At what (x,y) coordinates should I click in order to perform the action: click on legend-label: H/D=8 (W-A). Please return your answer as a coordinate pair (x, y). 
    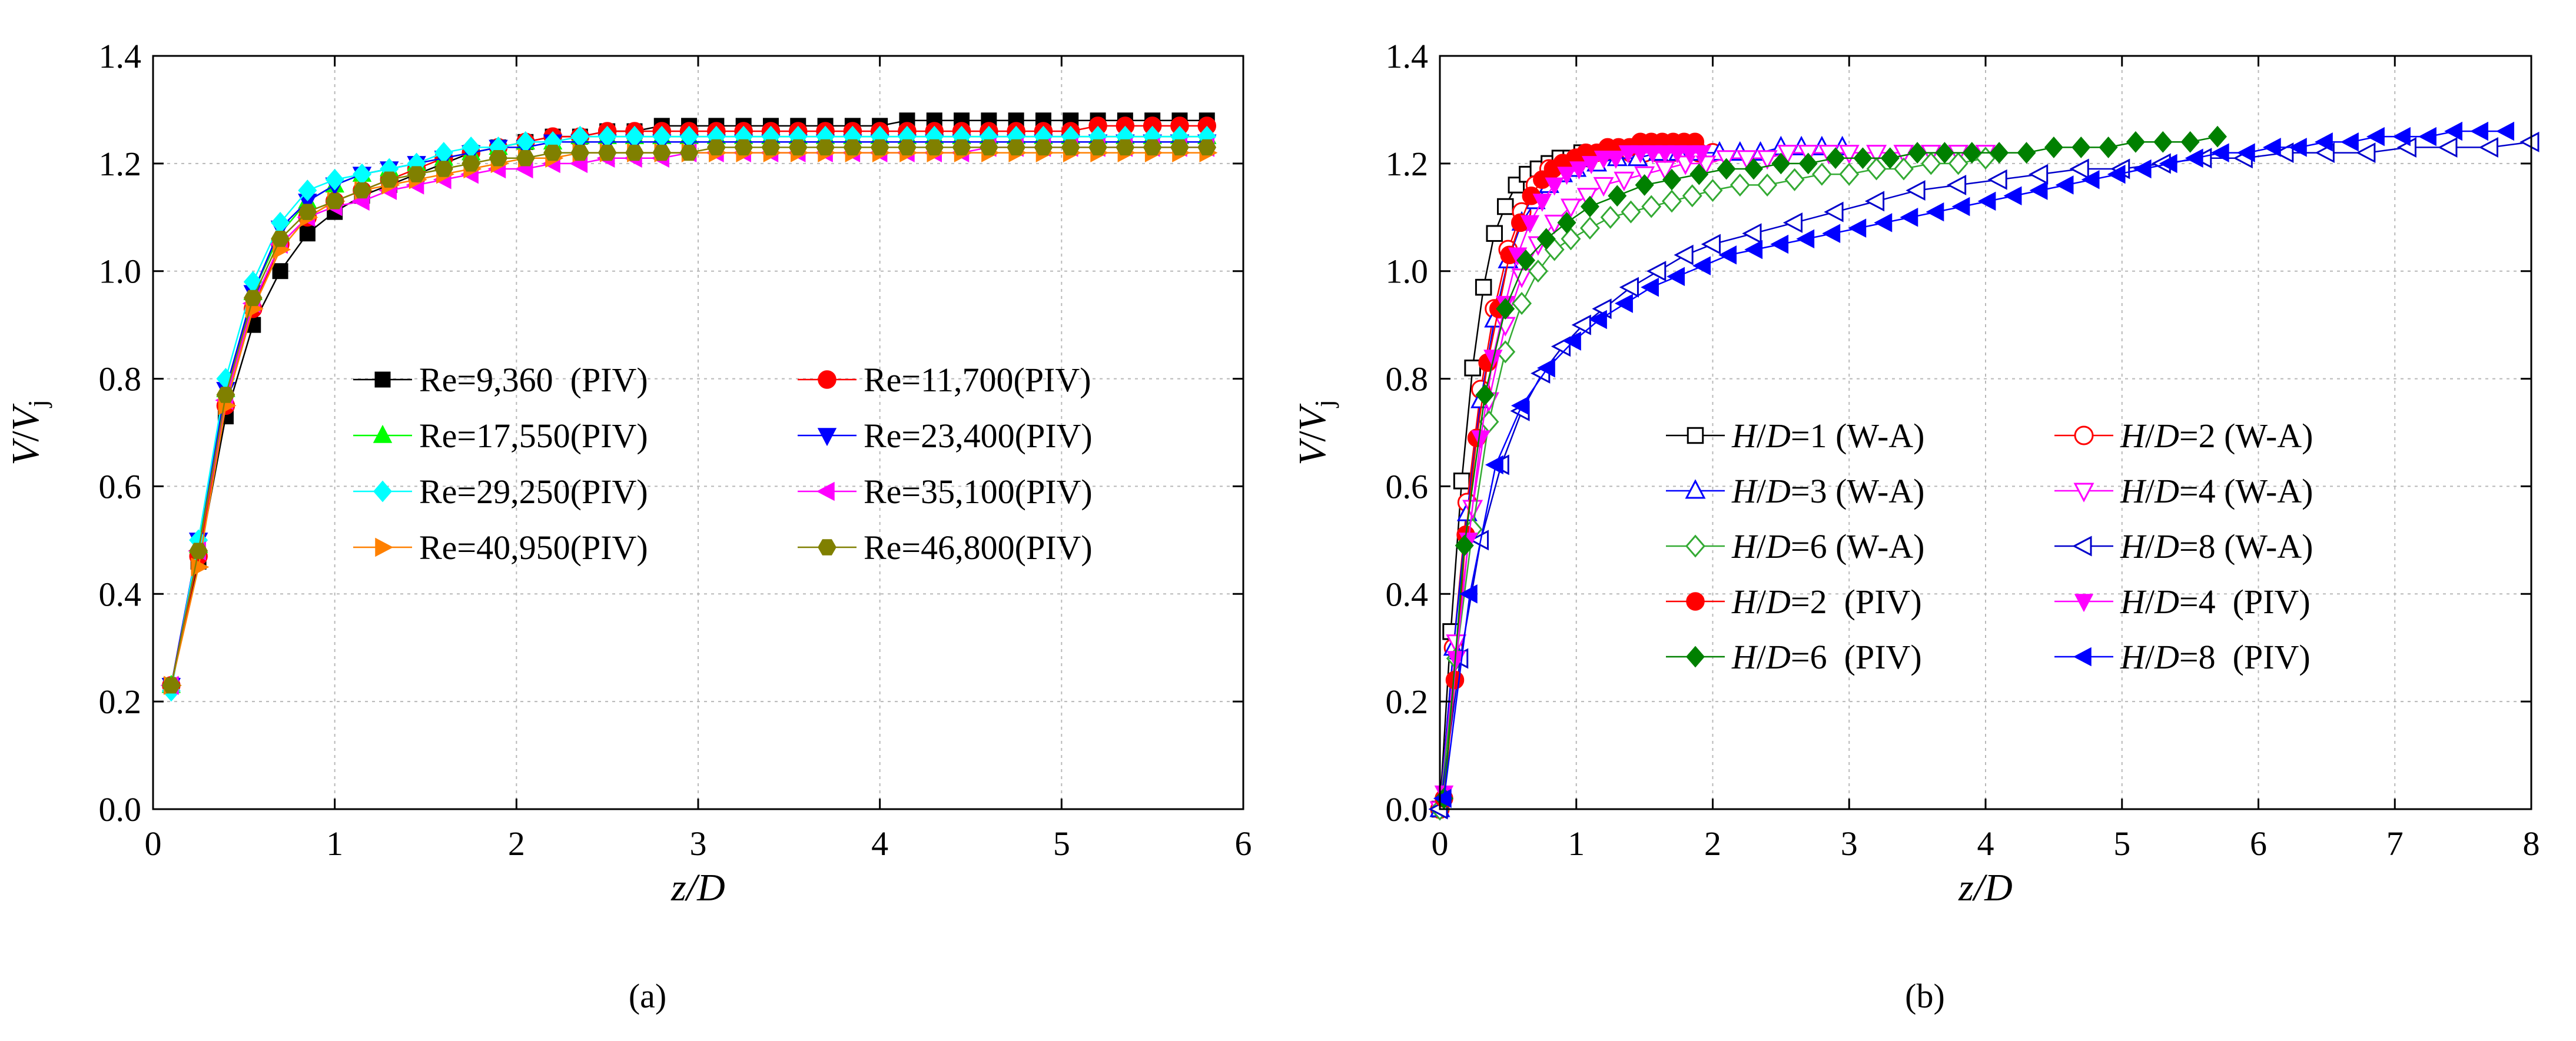
    Looking at the image, I should click on (2216, 546).